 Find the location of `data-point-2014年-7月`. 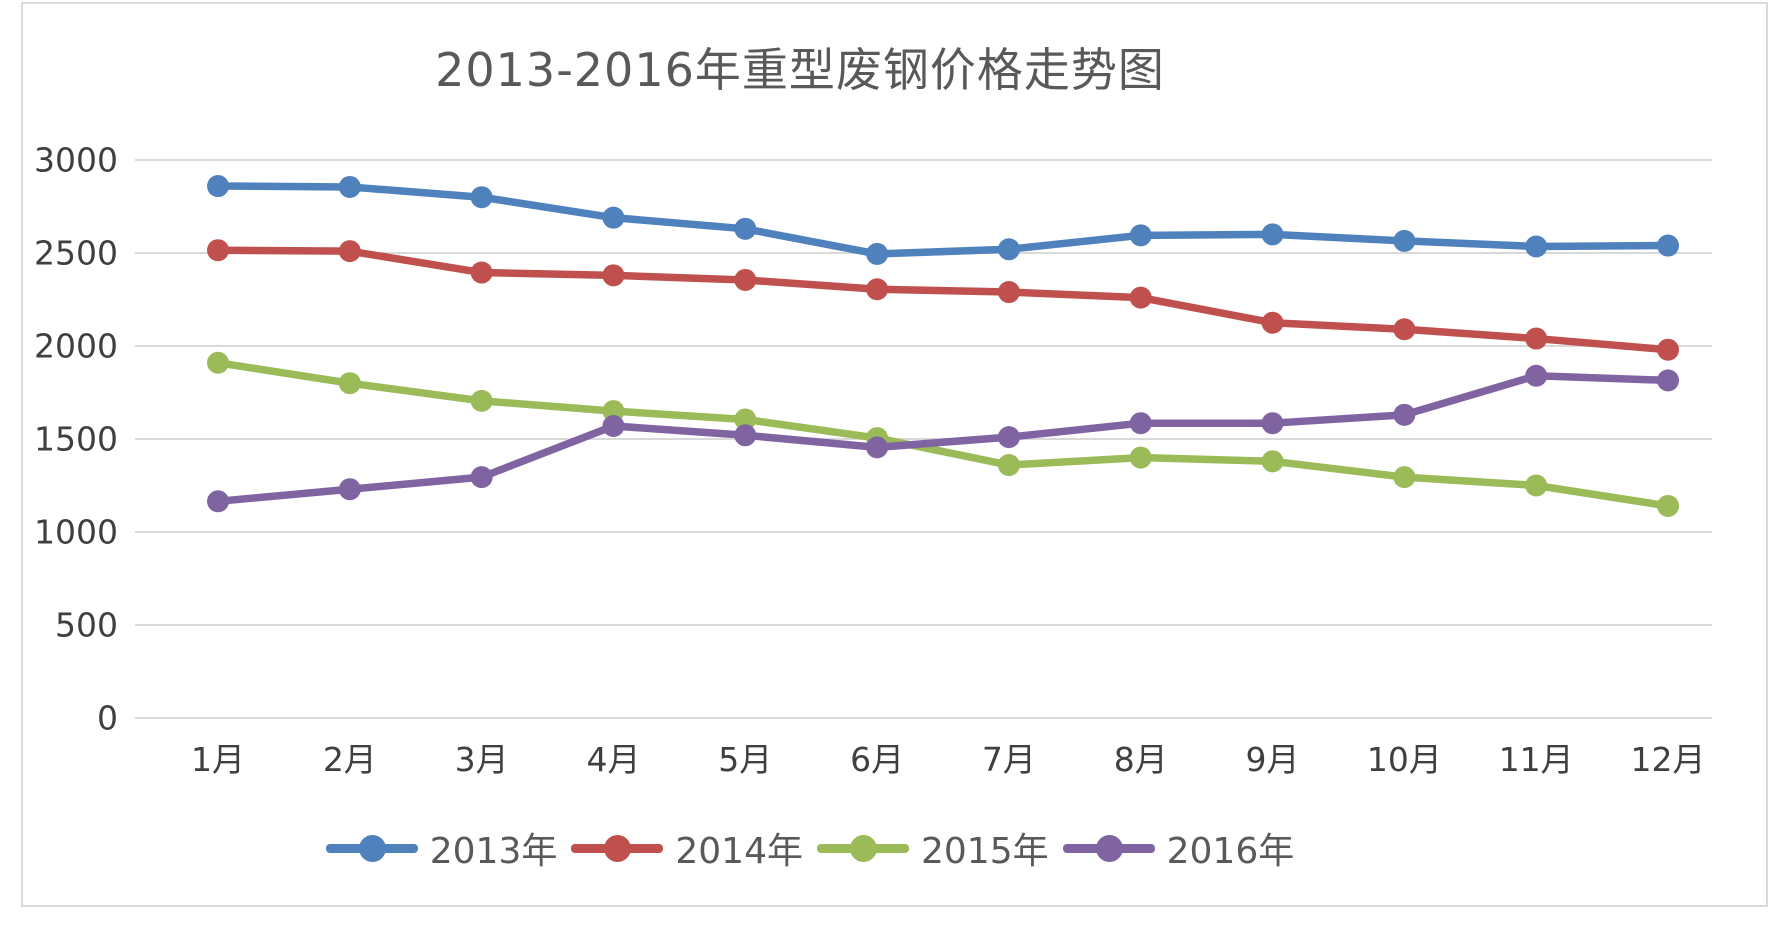

data-point-2014年-7月 is located at coordinates (1008, 292).